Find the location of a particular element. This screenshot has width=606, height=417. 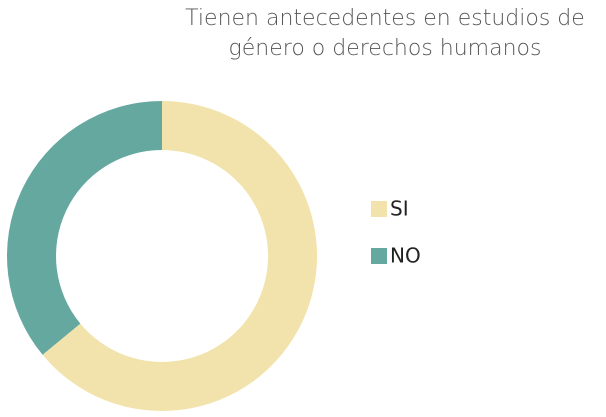

legend-label: NO is located at coordinates (405, 256).